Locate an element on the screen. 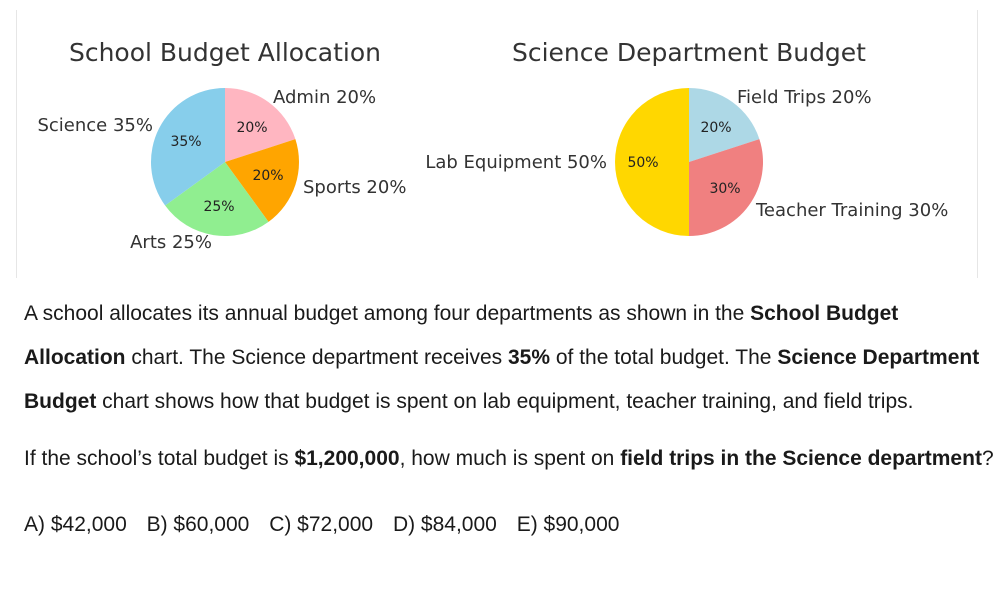  slice-percent-admin: 20% is located at coordinates (251, 128).